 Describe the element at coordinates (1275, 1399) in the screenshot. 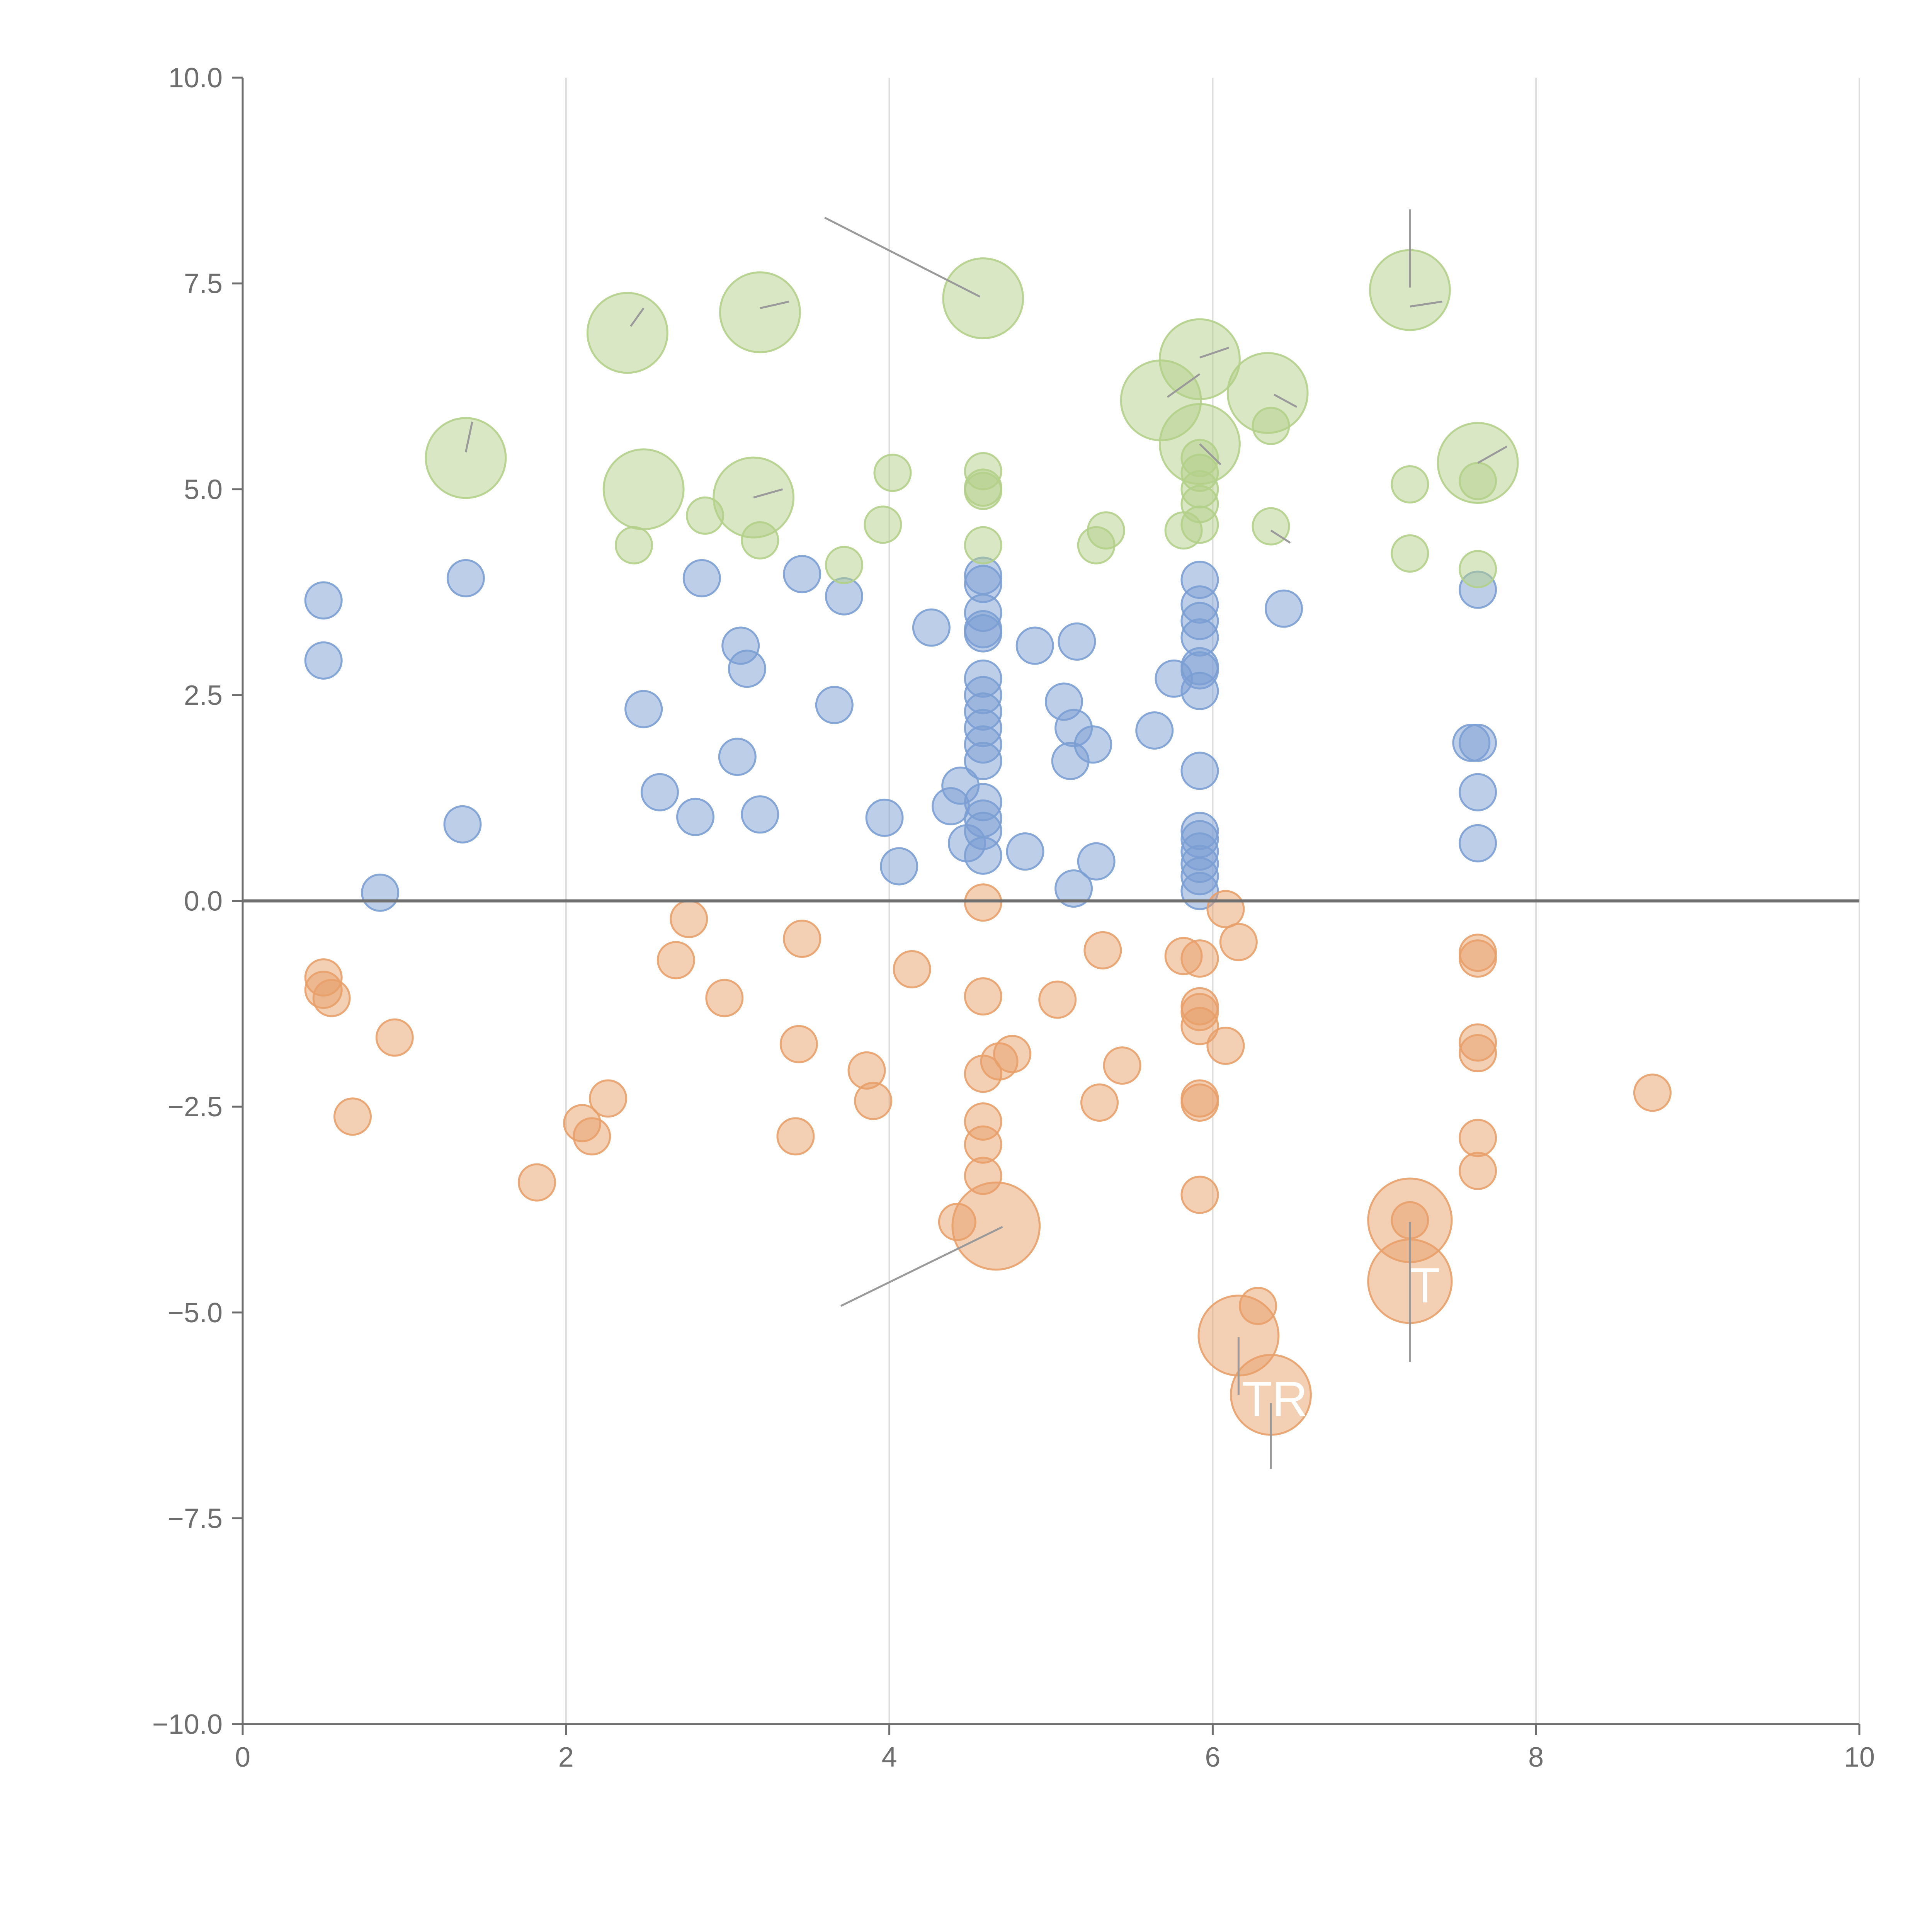

I see `bubble-annotation-0: TR` at that location.